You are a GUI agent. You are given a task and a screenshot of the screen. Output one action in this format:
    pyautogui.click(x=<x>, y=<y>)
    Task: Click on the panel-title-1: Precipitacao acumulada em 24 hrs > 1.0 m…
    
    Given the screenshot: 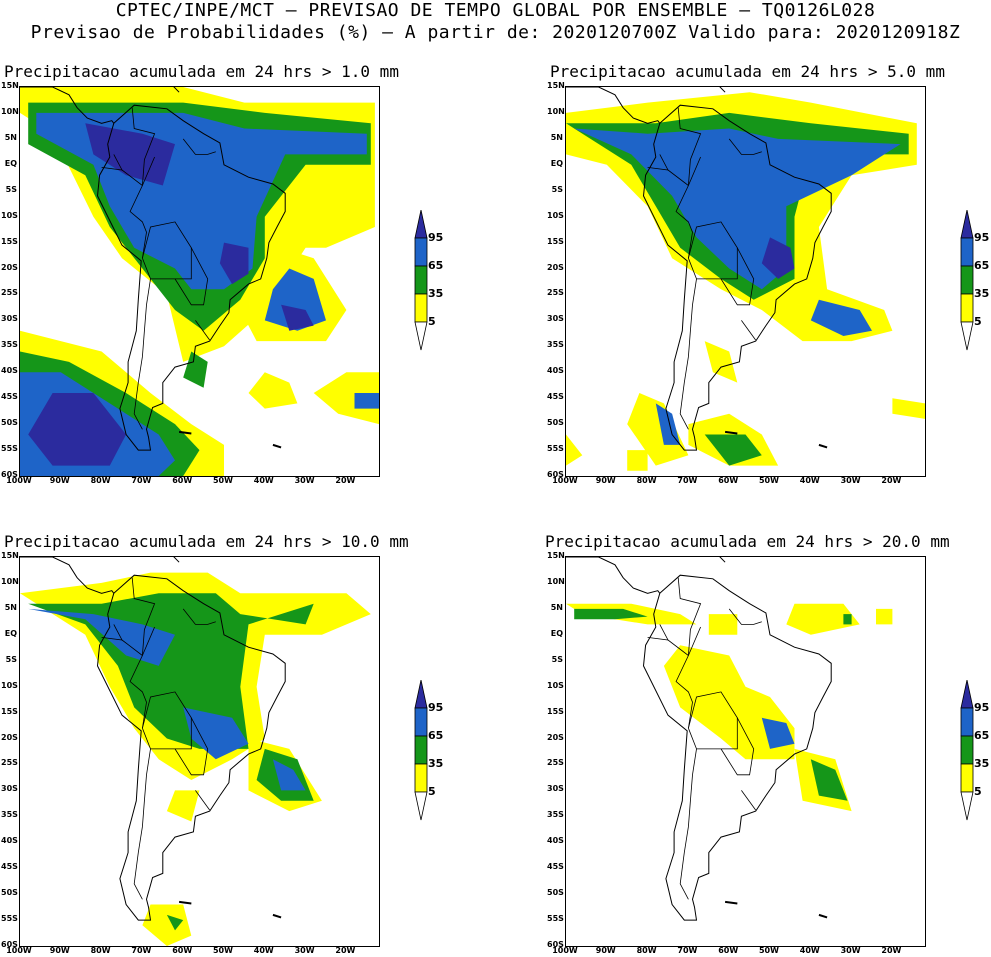 What is the action you would take?
    pyautogui.click(x=201, y=71)
    